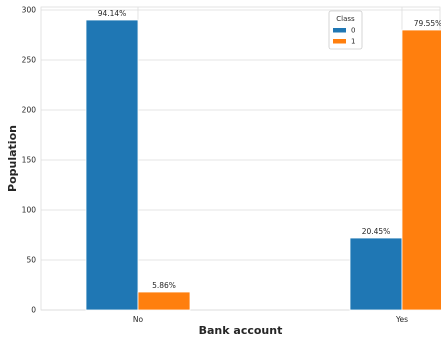 Image resolution: width=441 pixels, height=337 pixels. Describe the element at coordinates (270, 319) in the screenshot. I see `x-axis-ticks: No Yes` at that location.